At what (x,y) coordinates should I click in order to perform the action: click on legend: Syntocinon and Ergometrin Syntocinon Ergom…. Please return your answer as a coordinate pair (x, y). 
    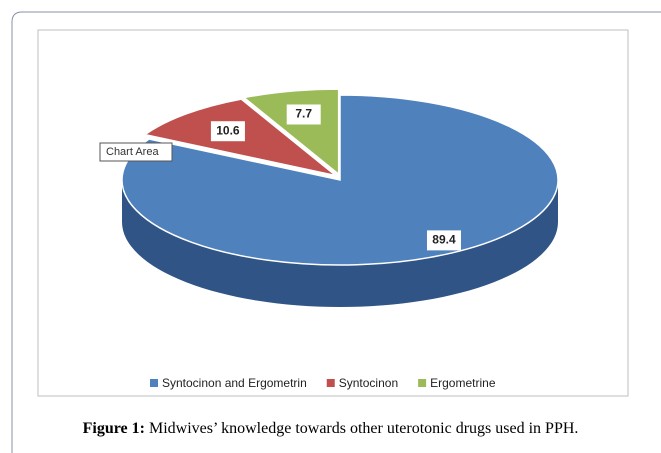
    Looking at the image, I should click on (323, 383).